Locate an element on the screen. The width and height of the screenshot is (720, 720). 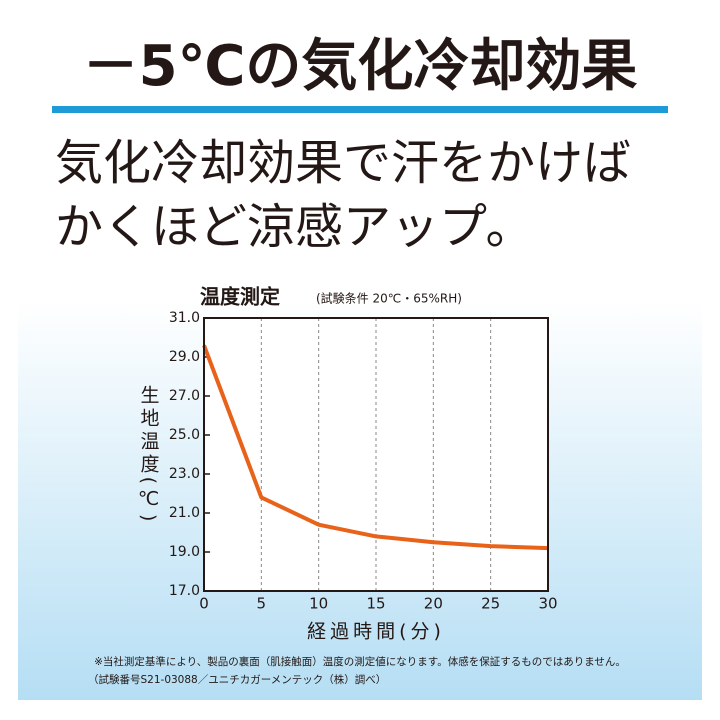
x-tick-label: 5 is located at coordinates (262, 604).